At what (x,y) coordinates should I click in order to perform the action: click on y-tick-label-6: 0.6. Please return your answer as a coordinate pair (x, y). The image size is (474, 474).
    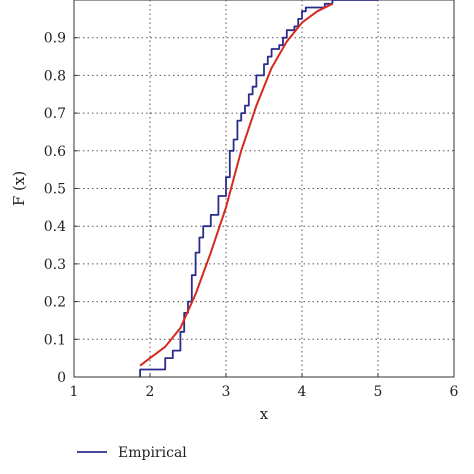
    Looking at the image, I should click on (55, 152).